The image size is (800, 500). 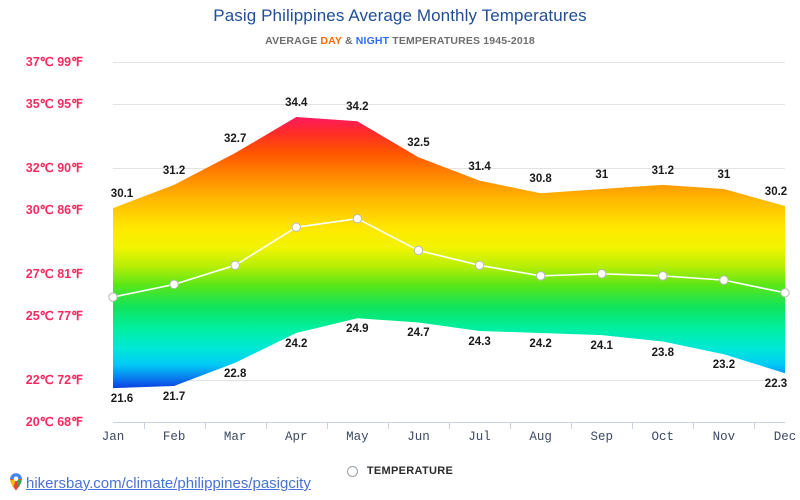 What do you see at coordinates (357, 437) in the screenshot?
I see `x-axis-tick-may: May` at bounding box center [357, 437].